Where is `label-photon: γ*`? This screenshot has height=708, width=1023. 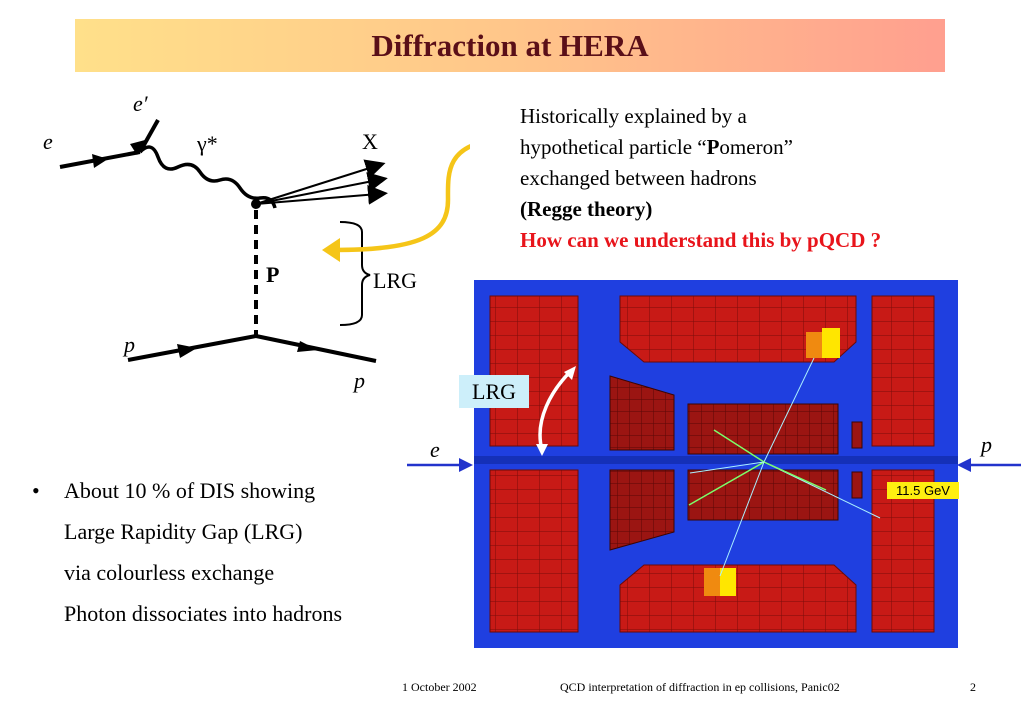 label-photon: γ* is located at coordinates (207, 143).